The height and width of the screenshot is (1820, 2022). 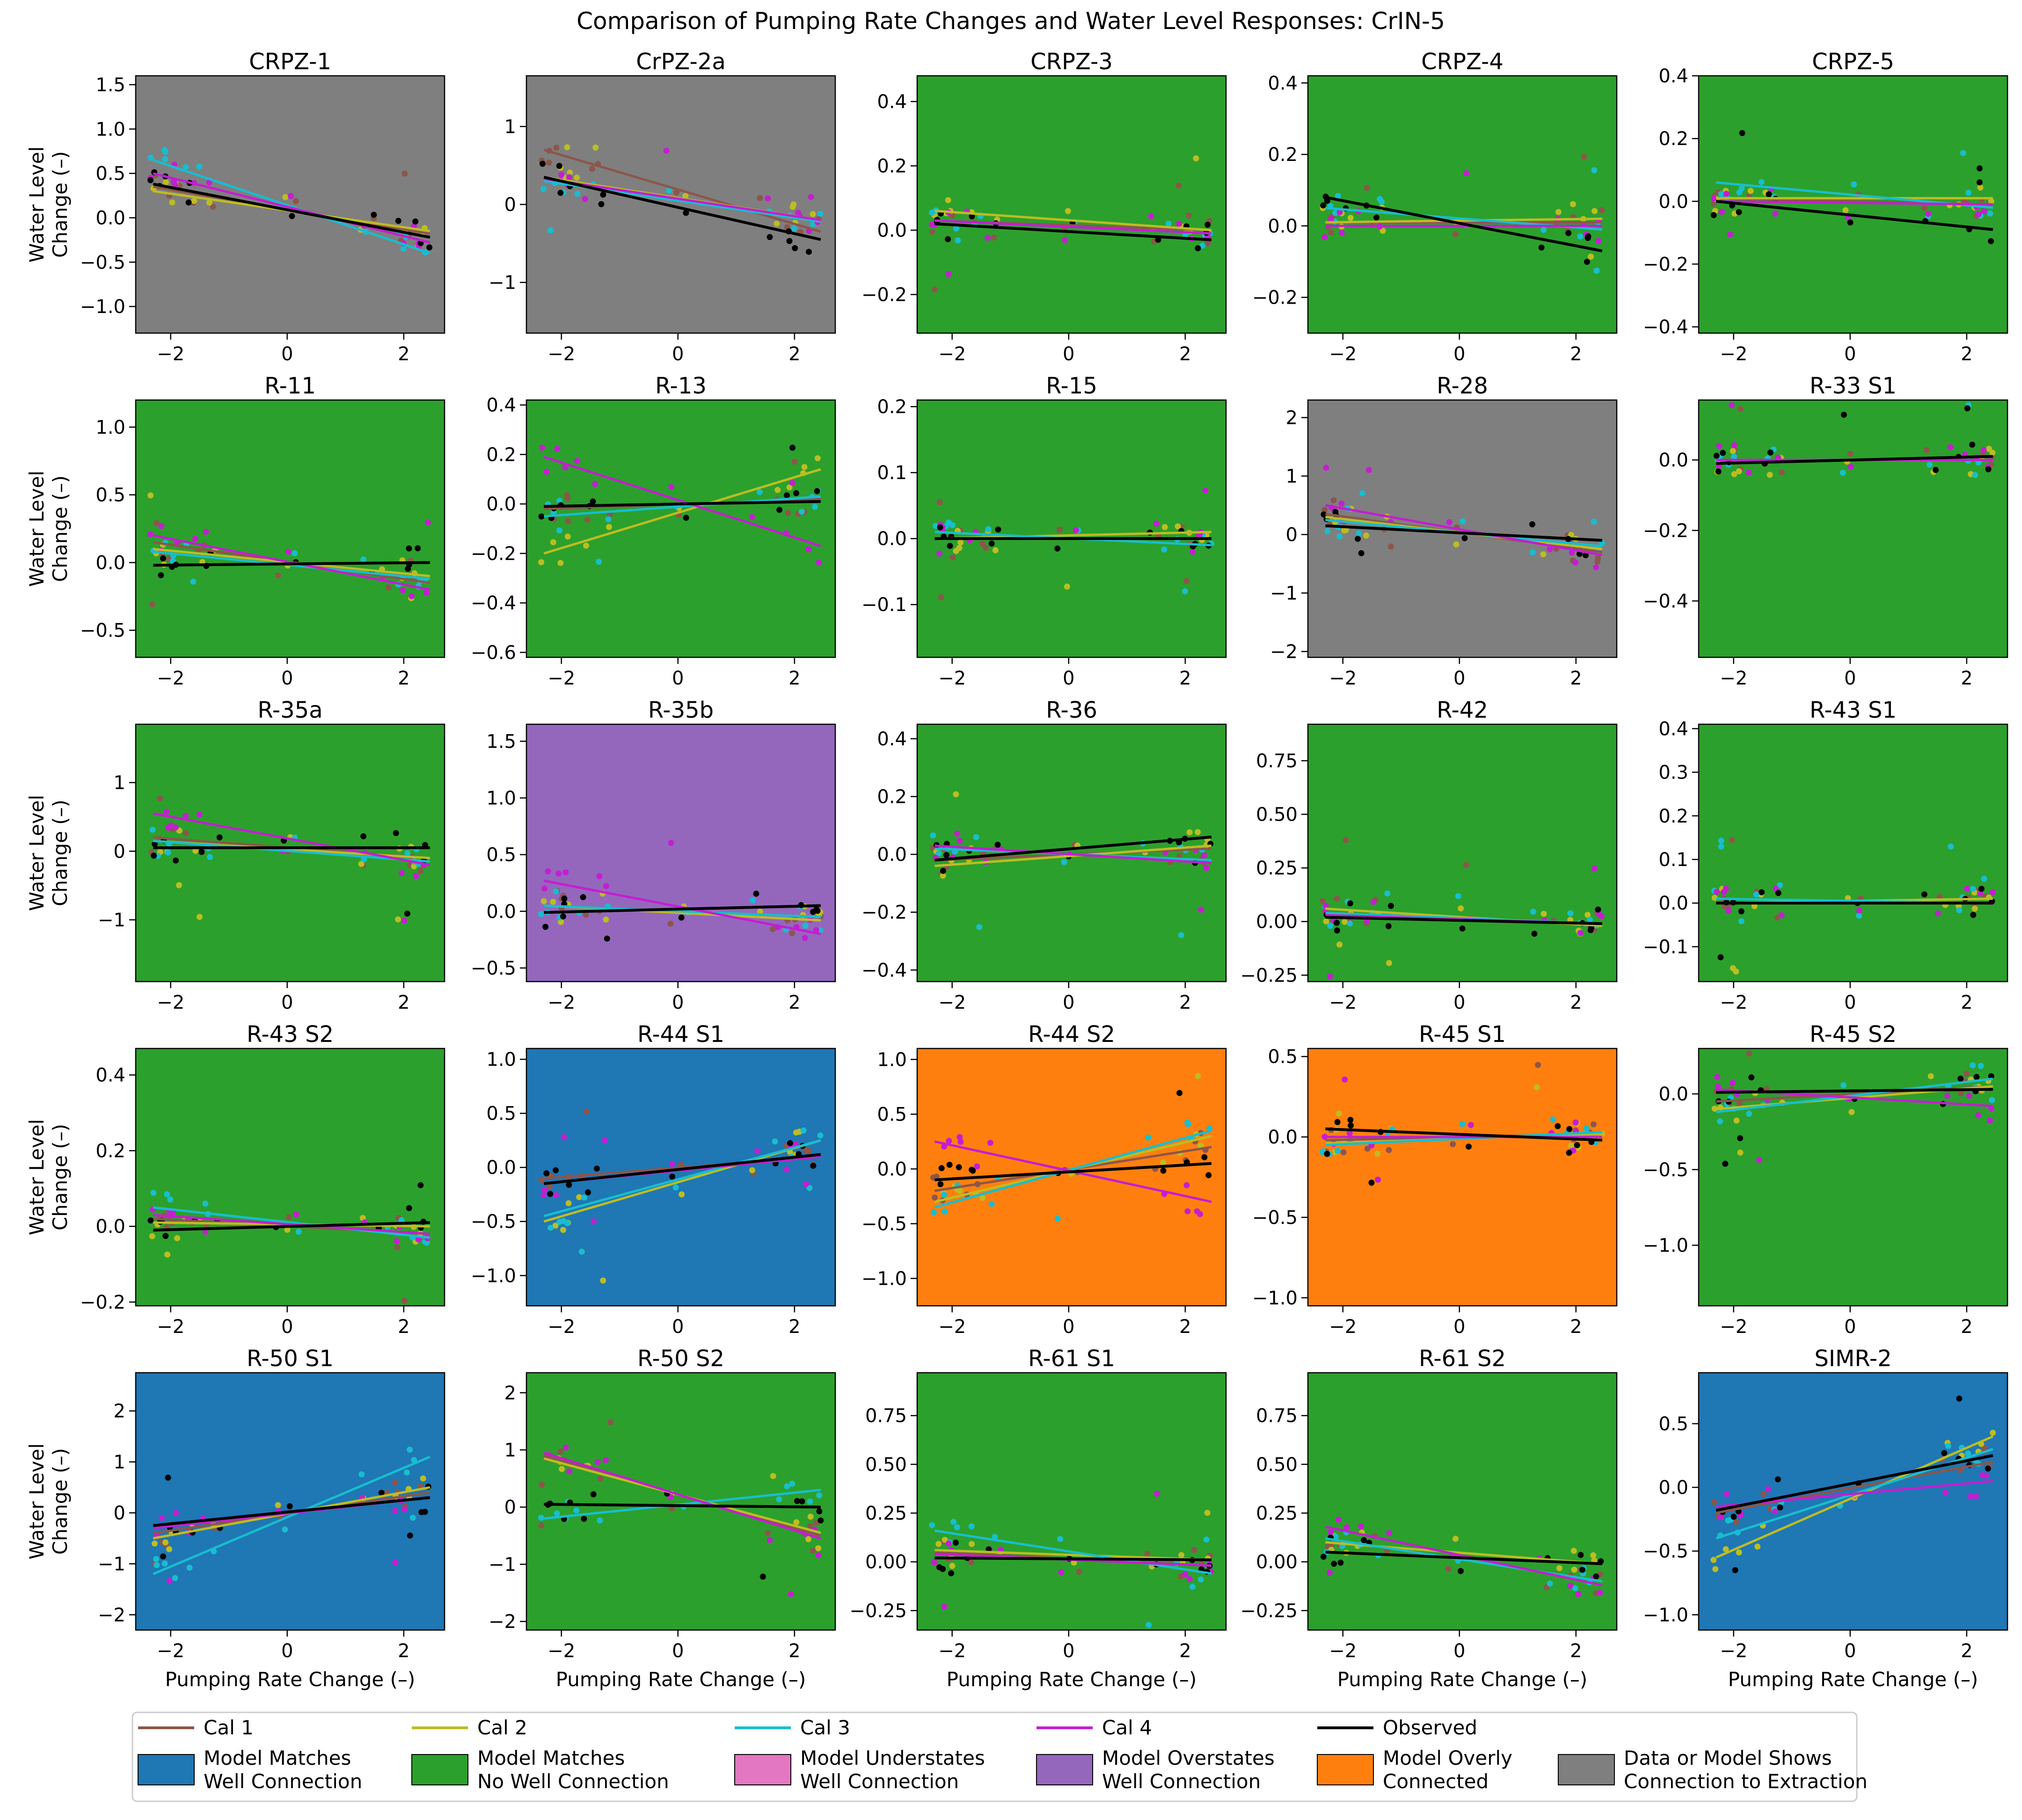 I want to click on panel-r-42: R-42 −2 0 2 −0.25 0.00 0.25 0.50 0.75, so click(x=1429, y=855).